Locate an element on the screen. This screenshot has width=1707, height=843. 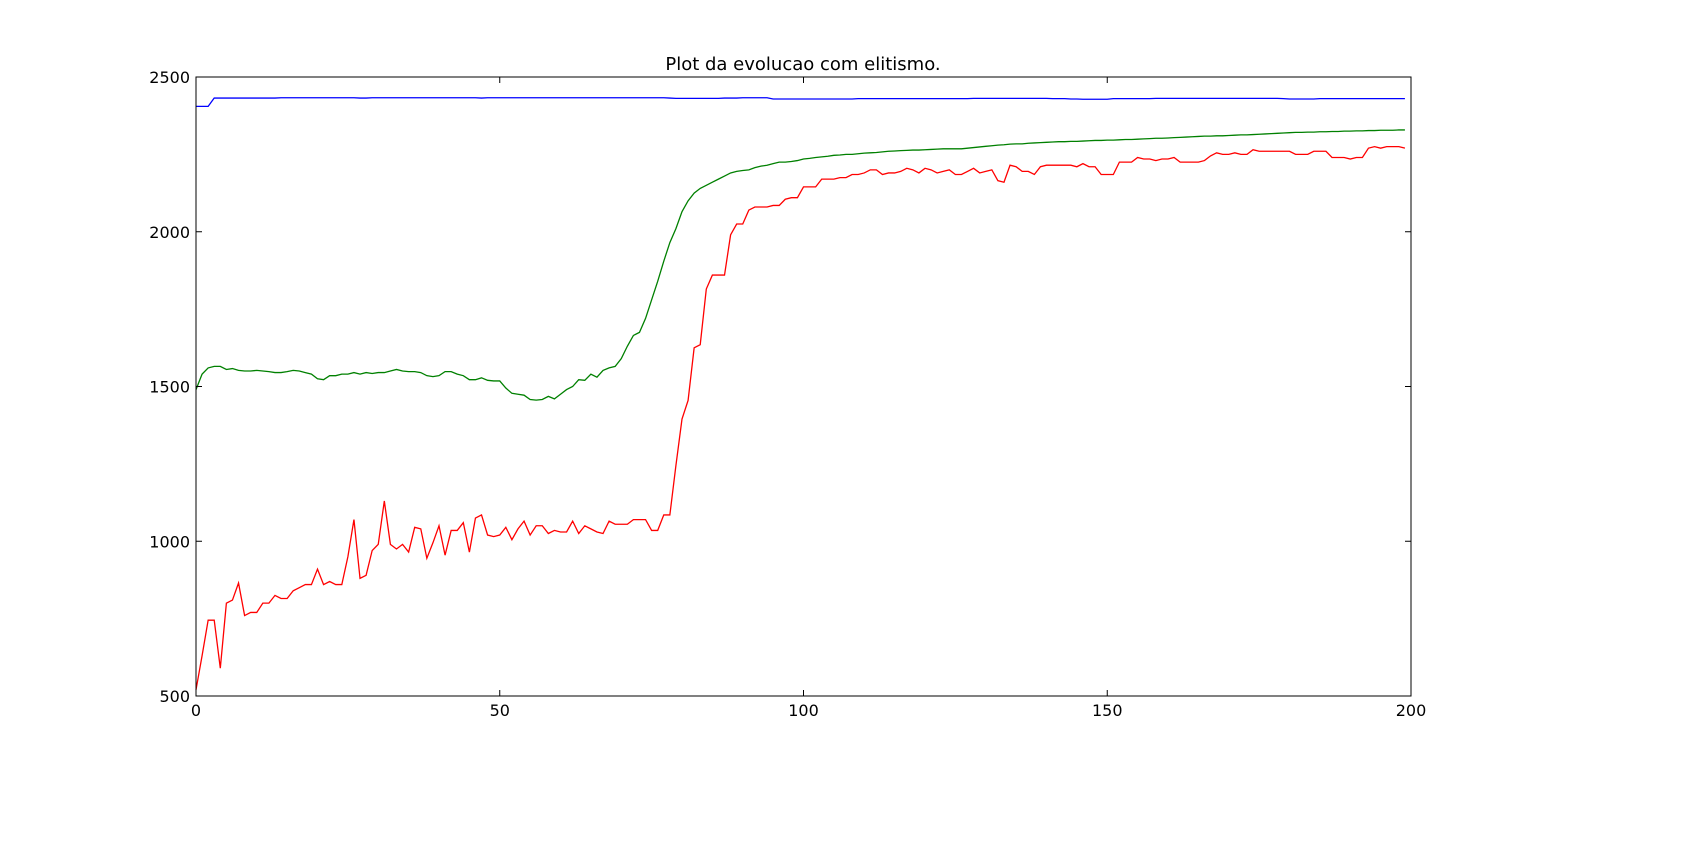
x-tick-label: 50 is located at coordinates (500, 710).